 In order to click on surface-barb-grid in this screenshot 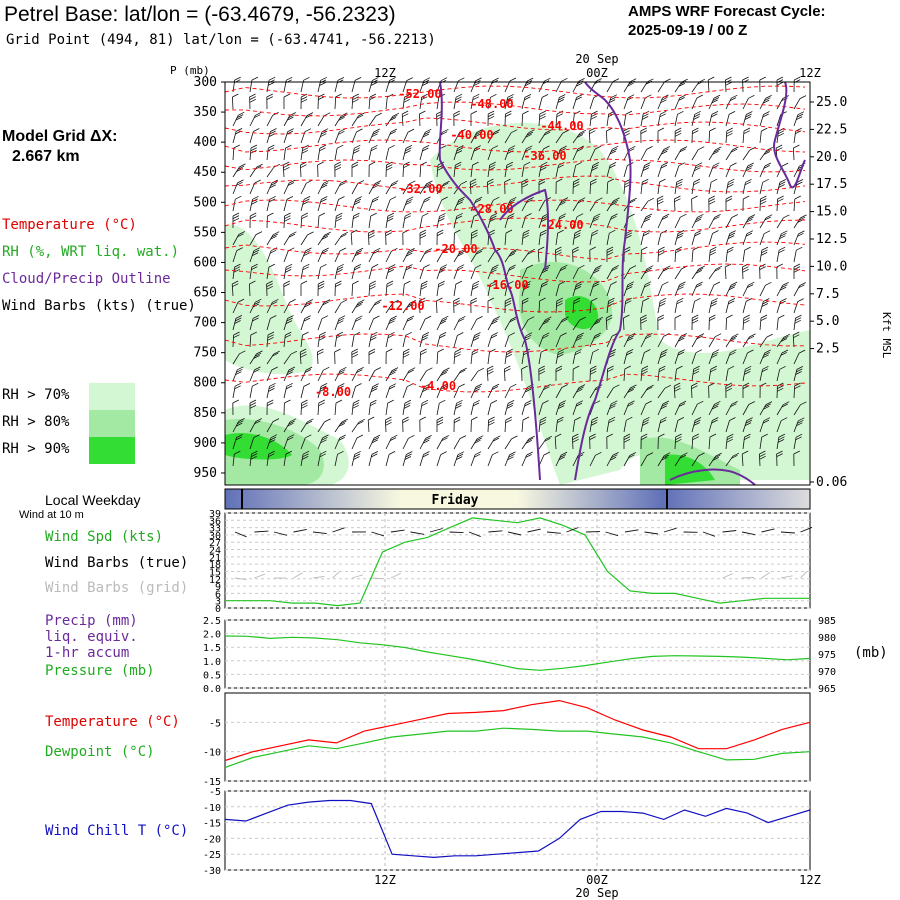, I will do `click(298, 575)`.